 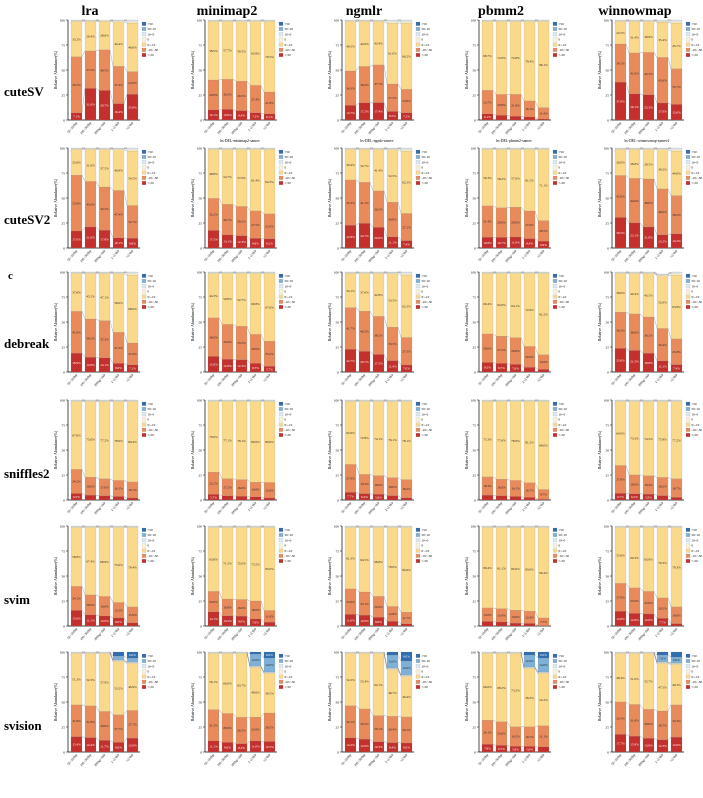 I want to click on data-label: 24.2%, so click(x=76, y=482).